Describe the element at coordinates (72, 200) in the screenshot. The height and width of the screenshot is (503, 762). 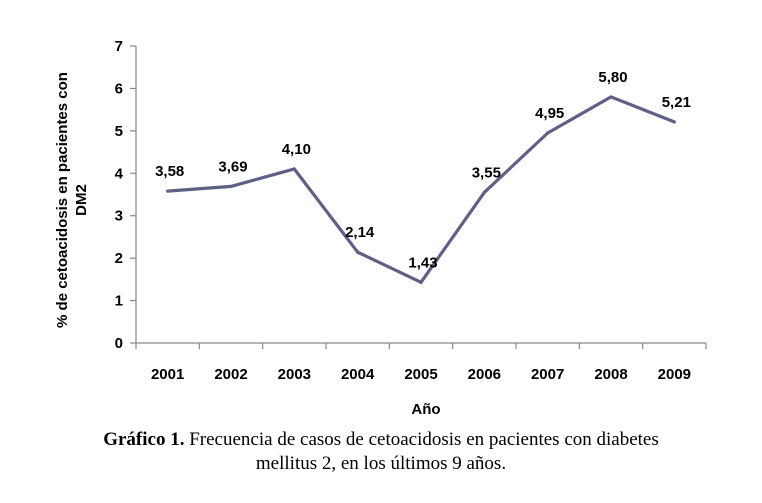
I see `y-axis-title: % de cetoacidosis en pacientes con DM2` at that location.